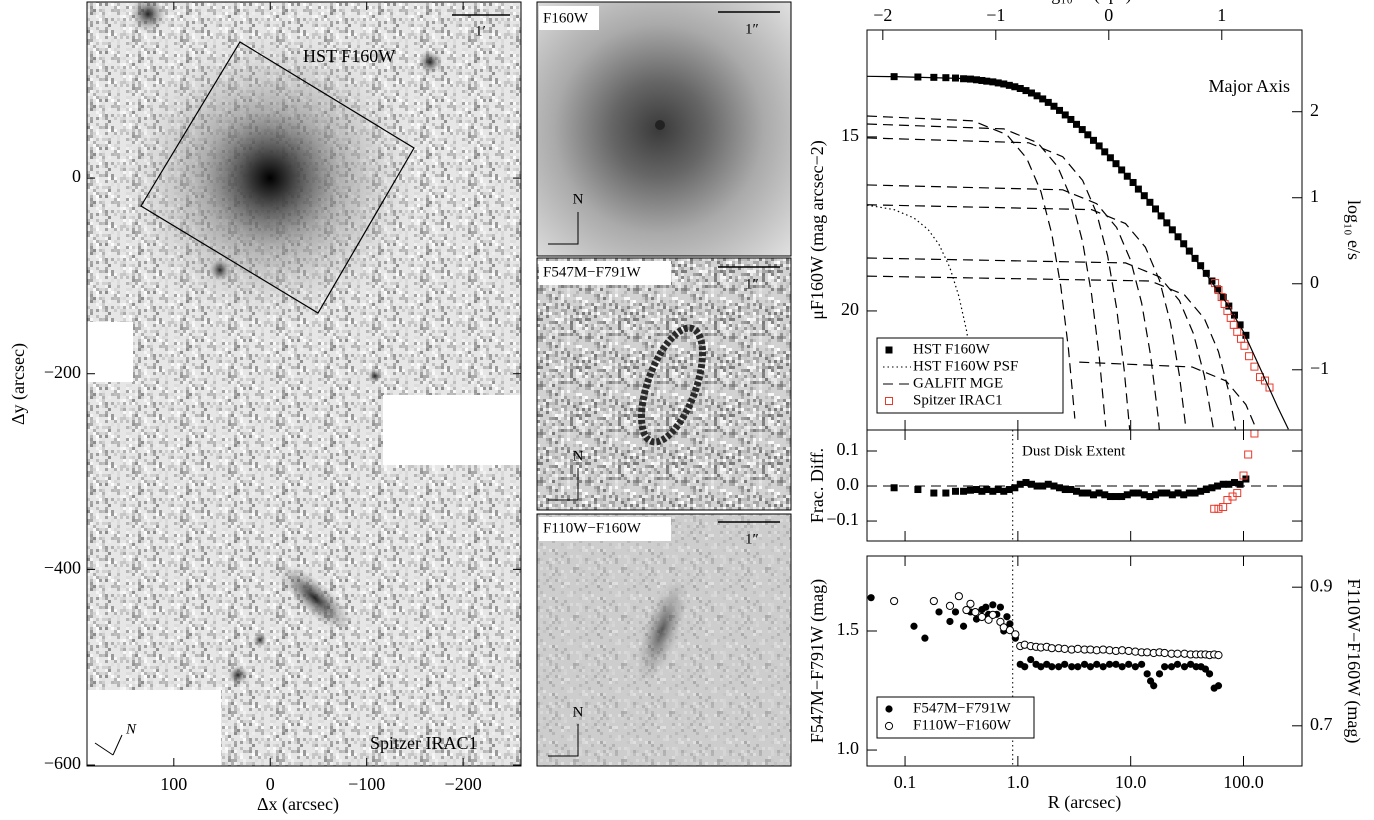 This screenshot has width=1374, height=820. Describe the element at coordinates (1018, 782) in the screenshot. I see `x-tick-label: 1.0` at that location.